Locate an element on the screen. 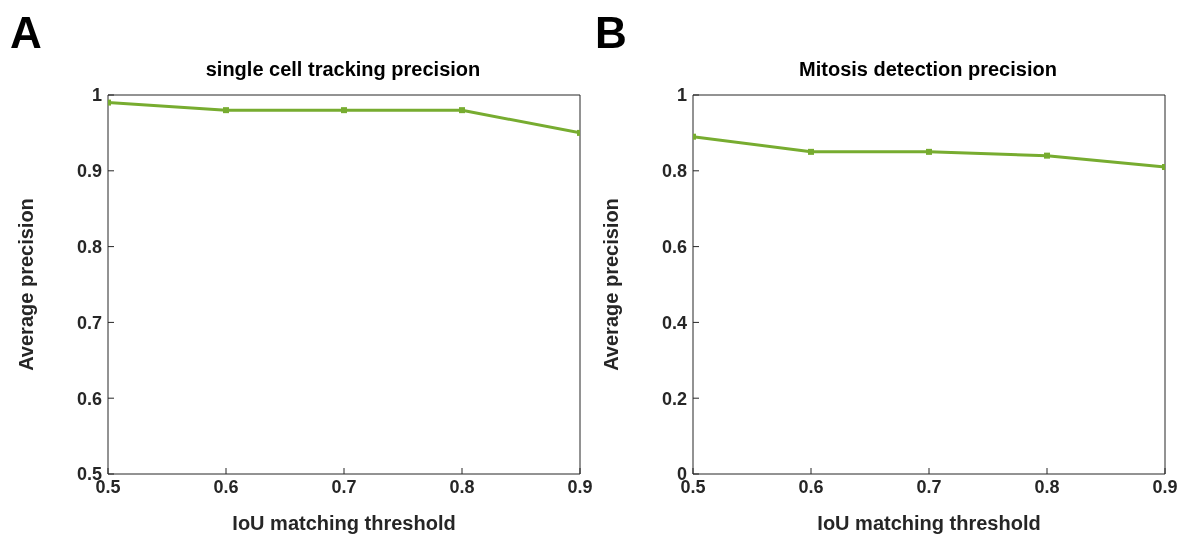 The width and height of the screenshot is (1187, 556). y-tick-label: 0.2 is located at coordinates (674, 398).